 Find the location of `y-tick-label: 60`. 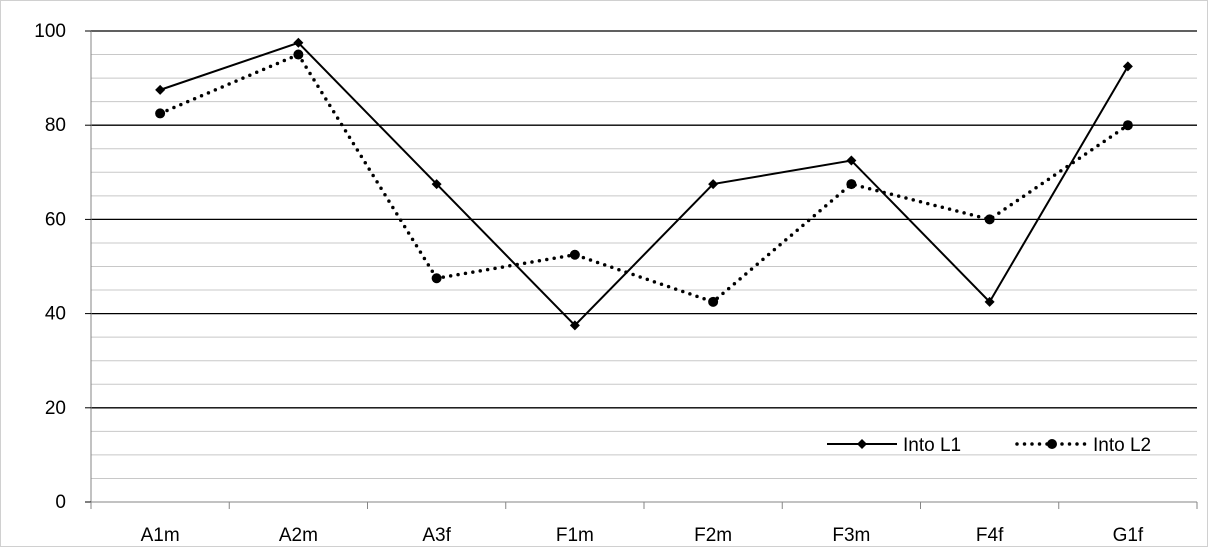

y-tick-label: 60 is located at coordinates (55, 219).